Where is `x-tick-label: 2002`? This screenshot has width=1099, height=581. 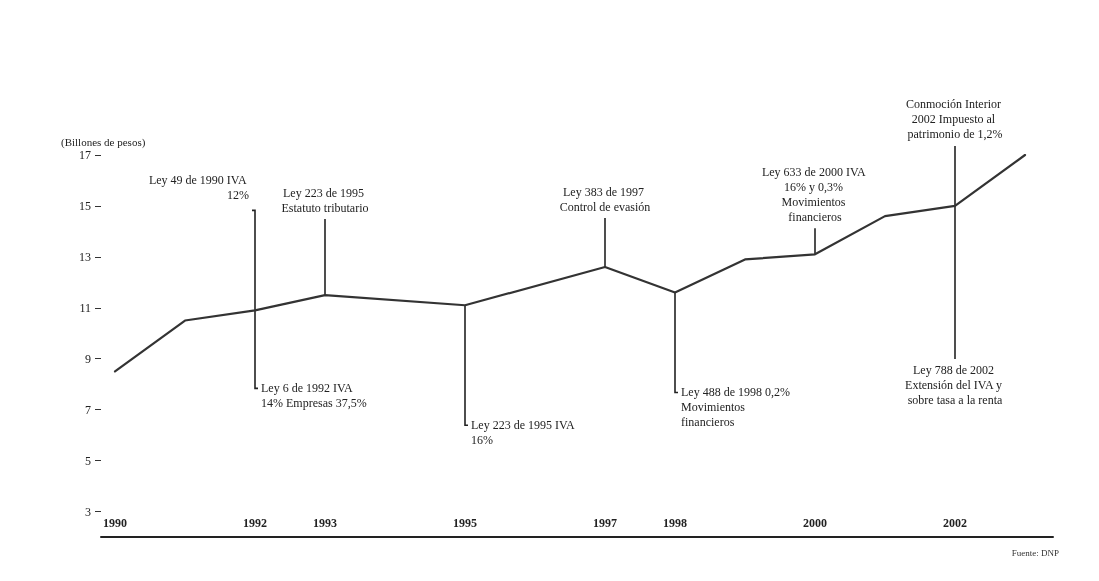
x-tick-label: 2002 is located at coordinates (955, 523).